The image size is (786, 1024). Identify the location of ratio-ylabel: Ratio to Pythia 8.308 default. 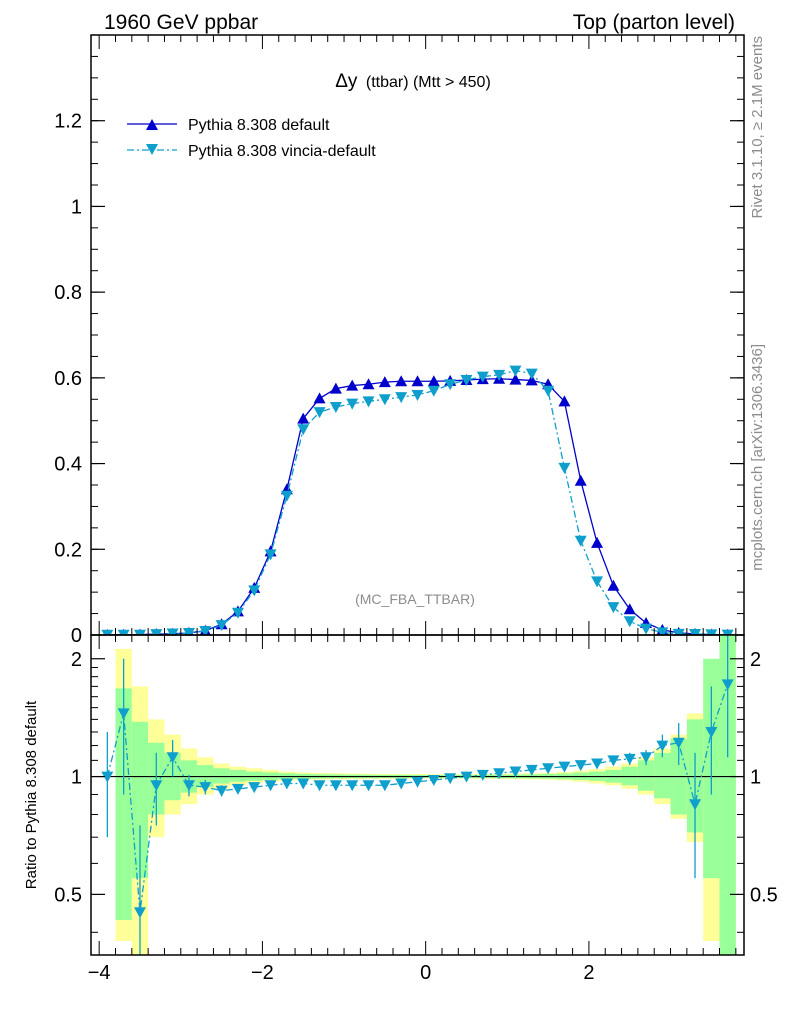
(31, 794).